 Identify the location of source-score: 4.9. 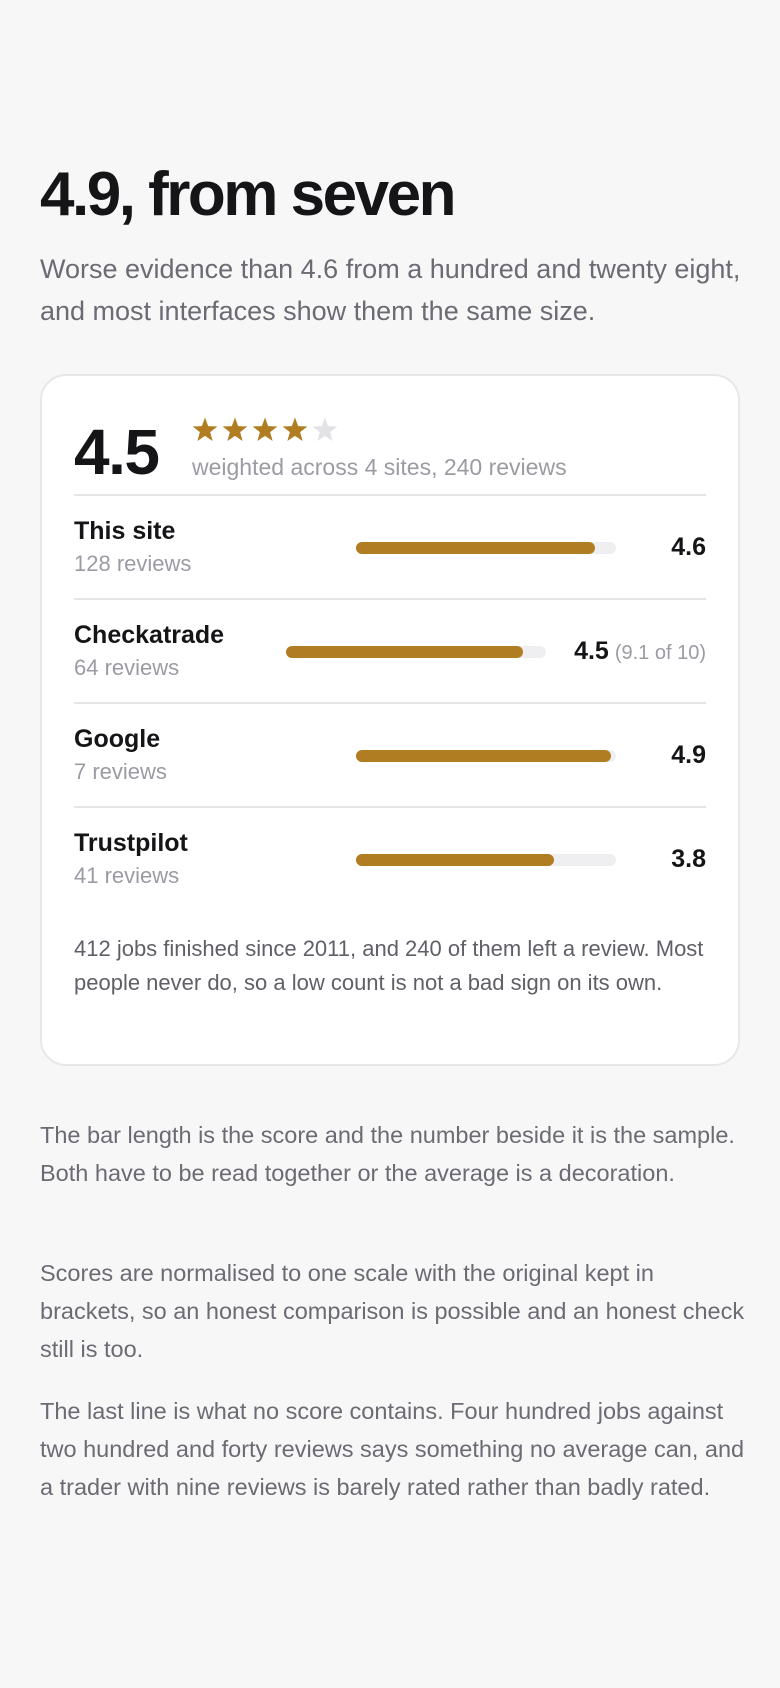
(688, 757).